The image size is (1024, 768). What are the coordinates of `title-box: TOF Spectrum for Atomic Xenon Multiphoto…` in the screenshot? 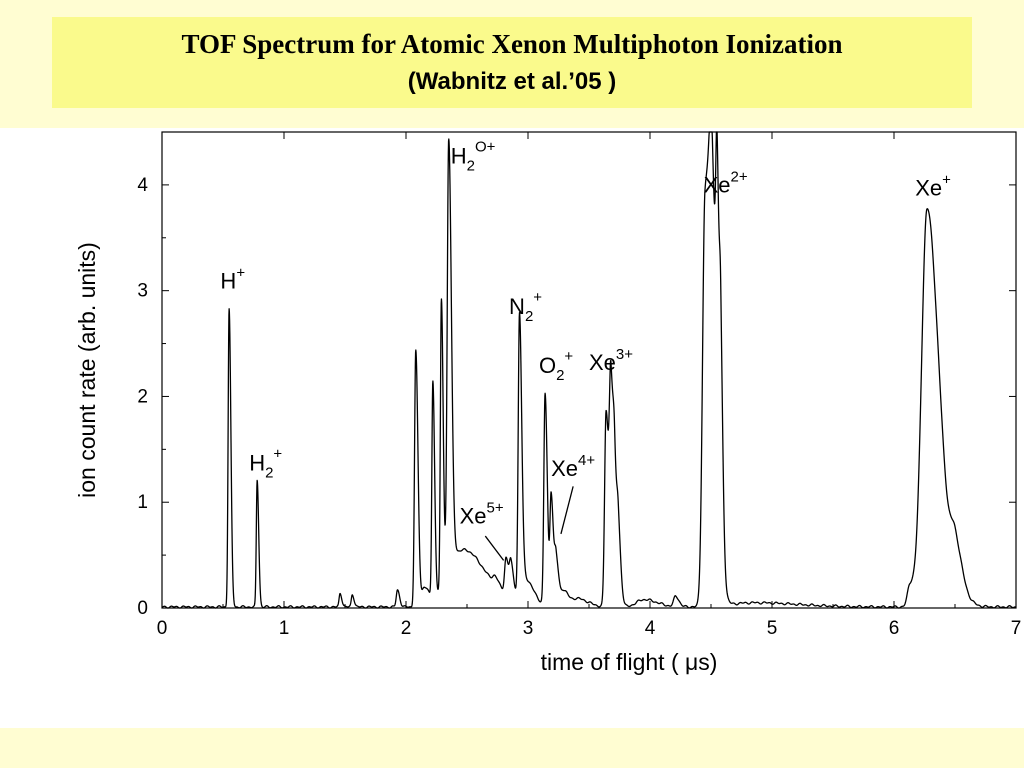 It's located at (512, 62).